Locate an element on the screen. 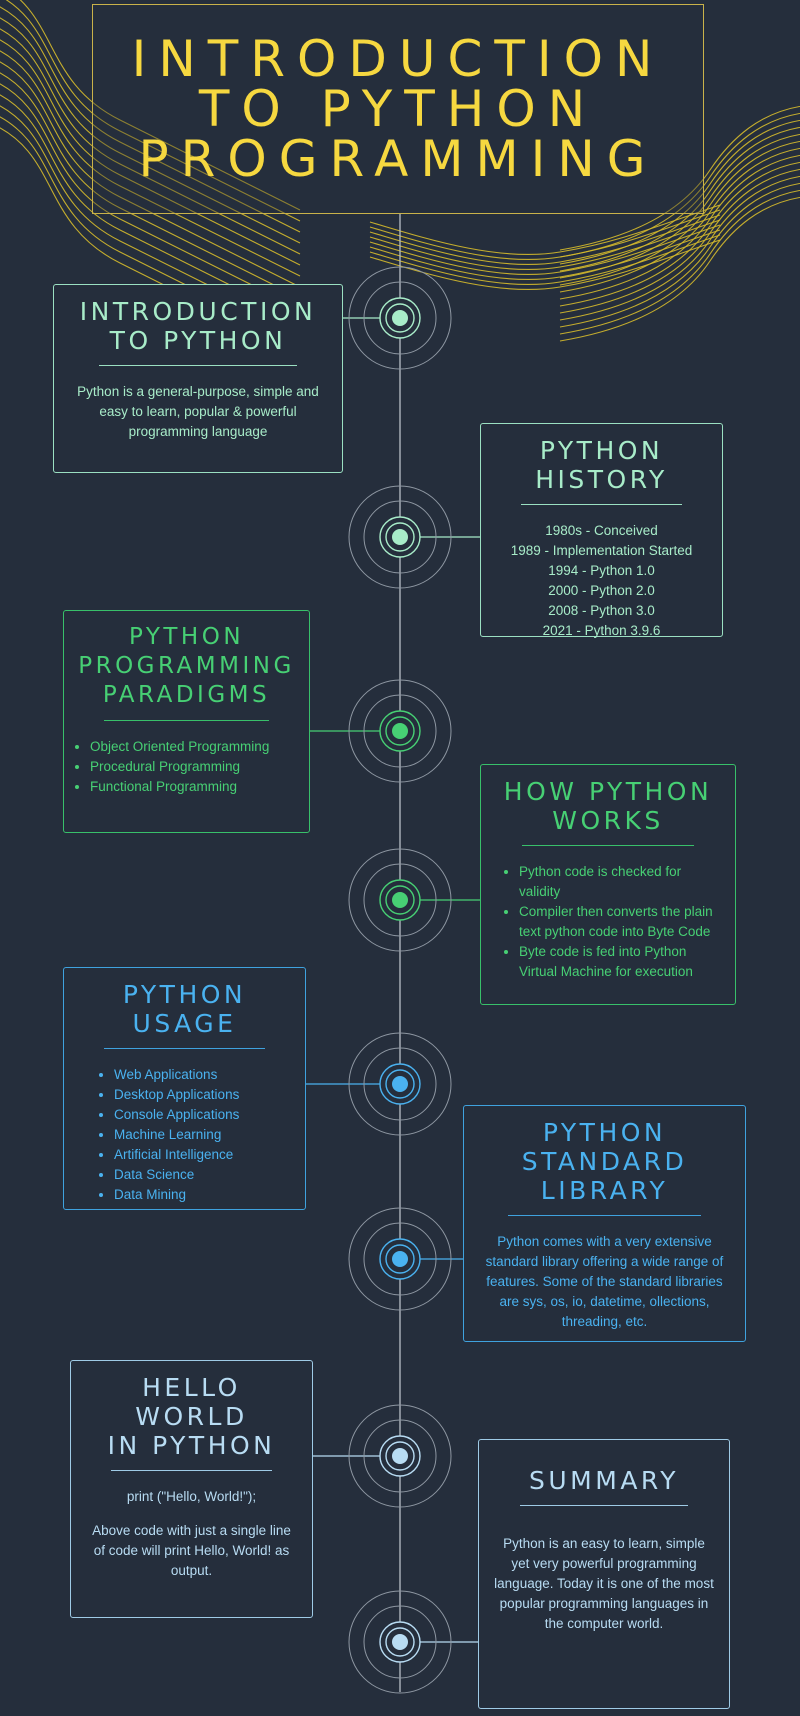 The height and width of the screenshot is (1716, 800). stdlib-title-line-3: LIBRARY is located at coordinates (604, 1190).